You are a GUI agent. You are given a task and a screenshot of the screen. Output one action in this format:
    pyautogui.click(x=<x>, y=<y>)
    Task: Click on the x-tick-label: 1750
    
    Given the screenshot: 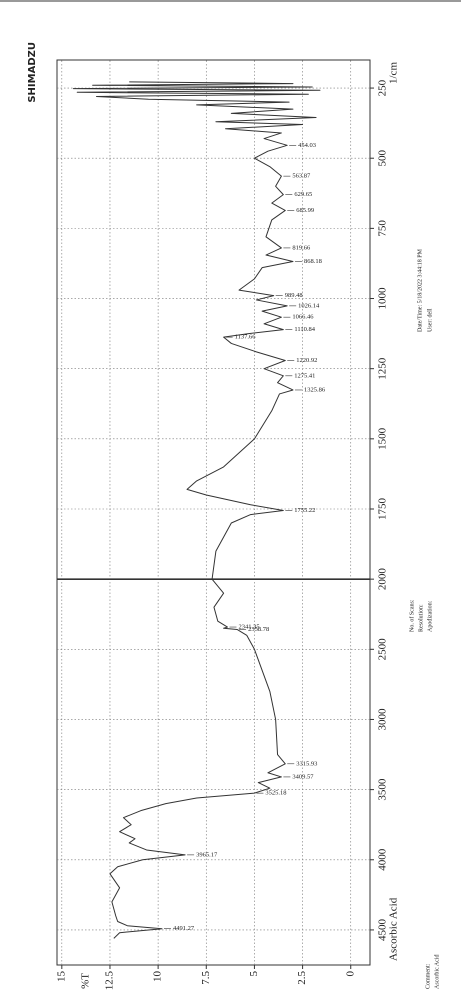 What is the action you would take?
    pyautogui.click(x=383, y=508)
    